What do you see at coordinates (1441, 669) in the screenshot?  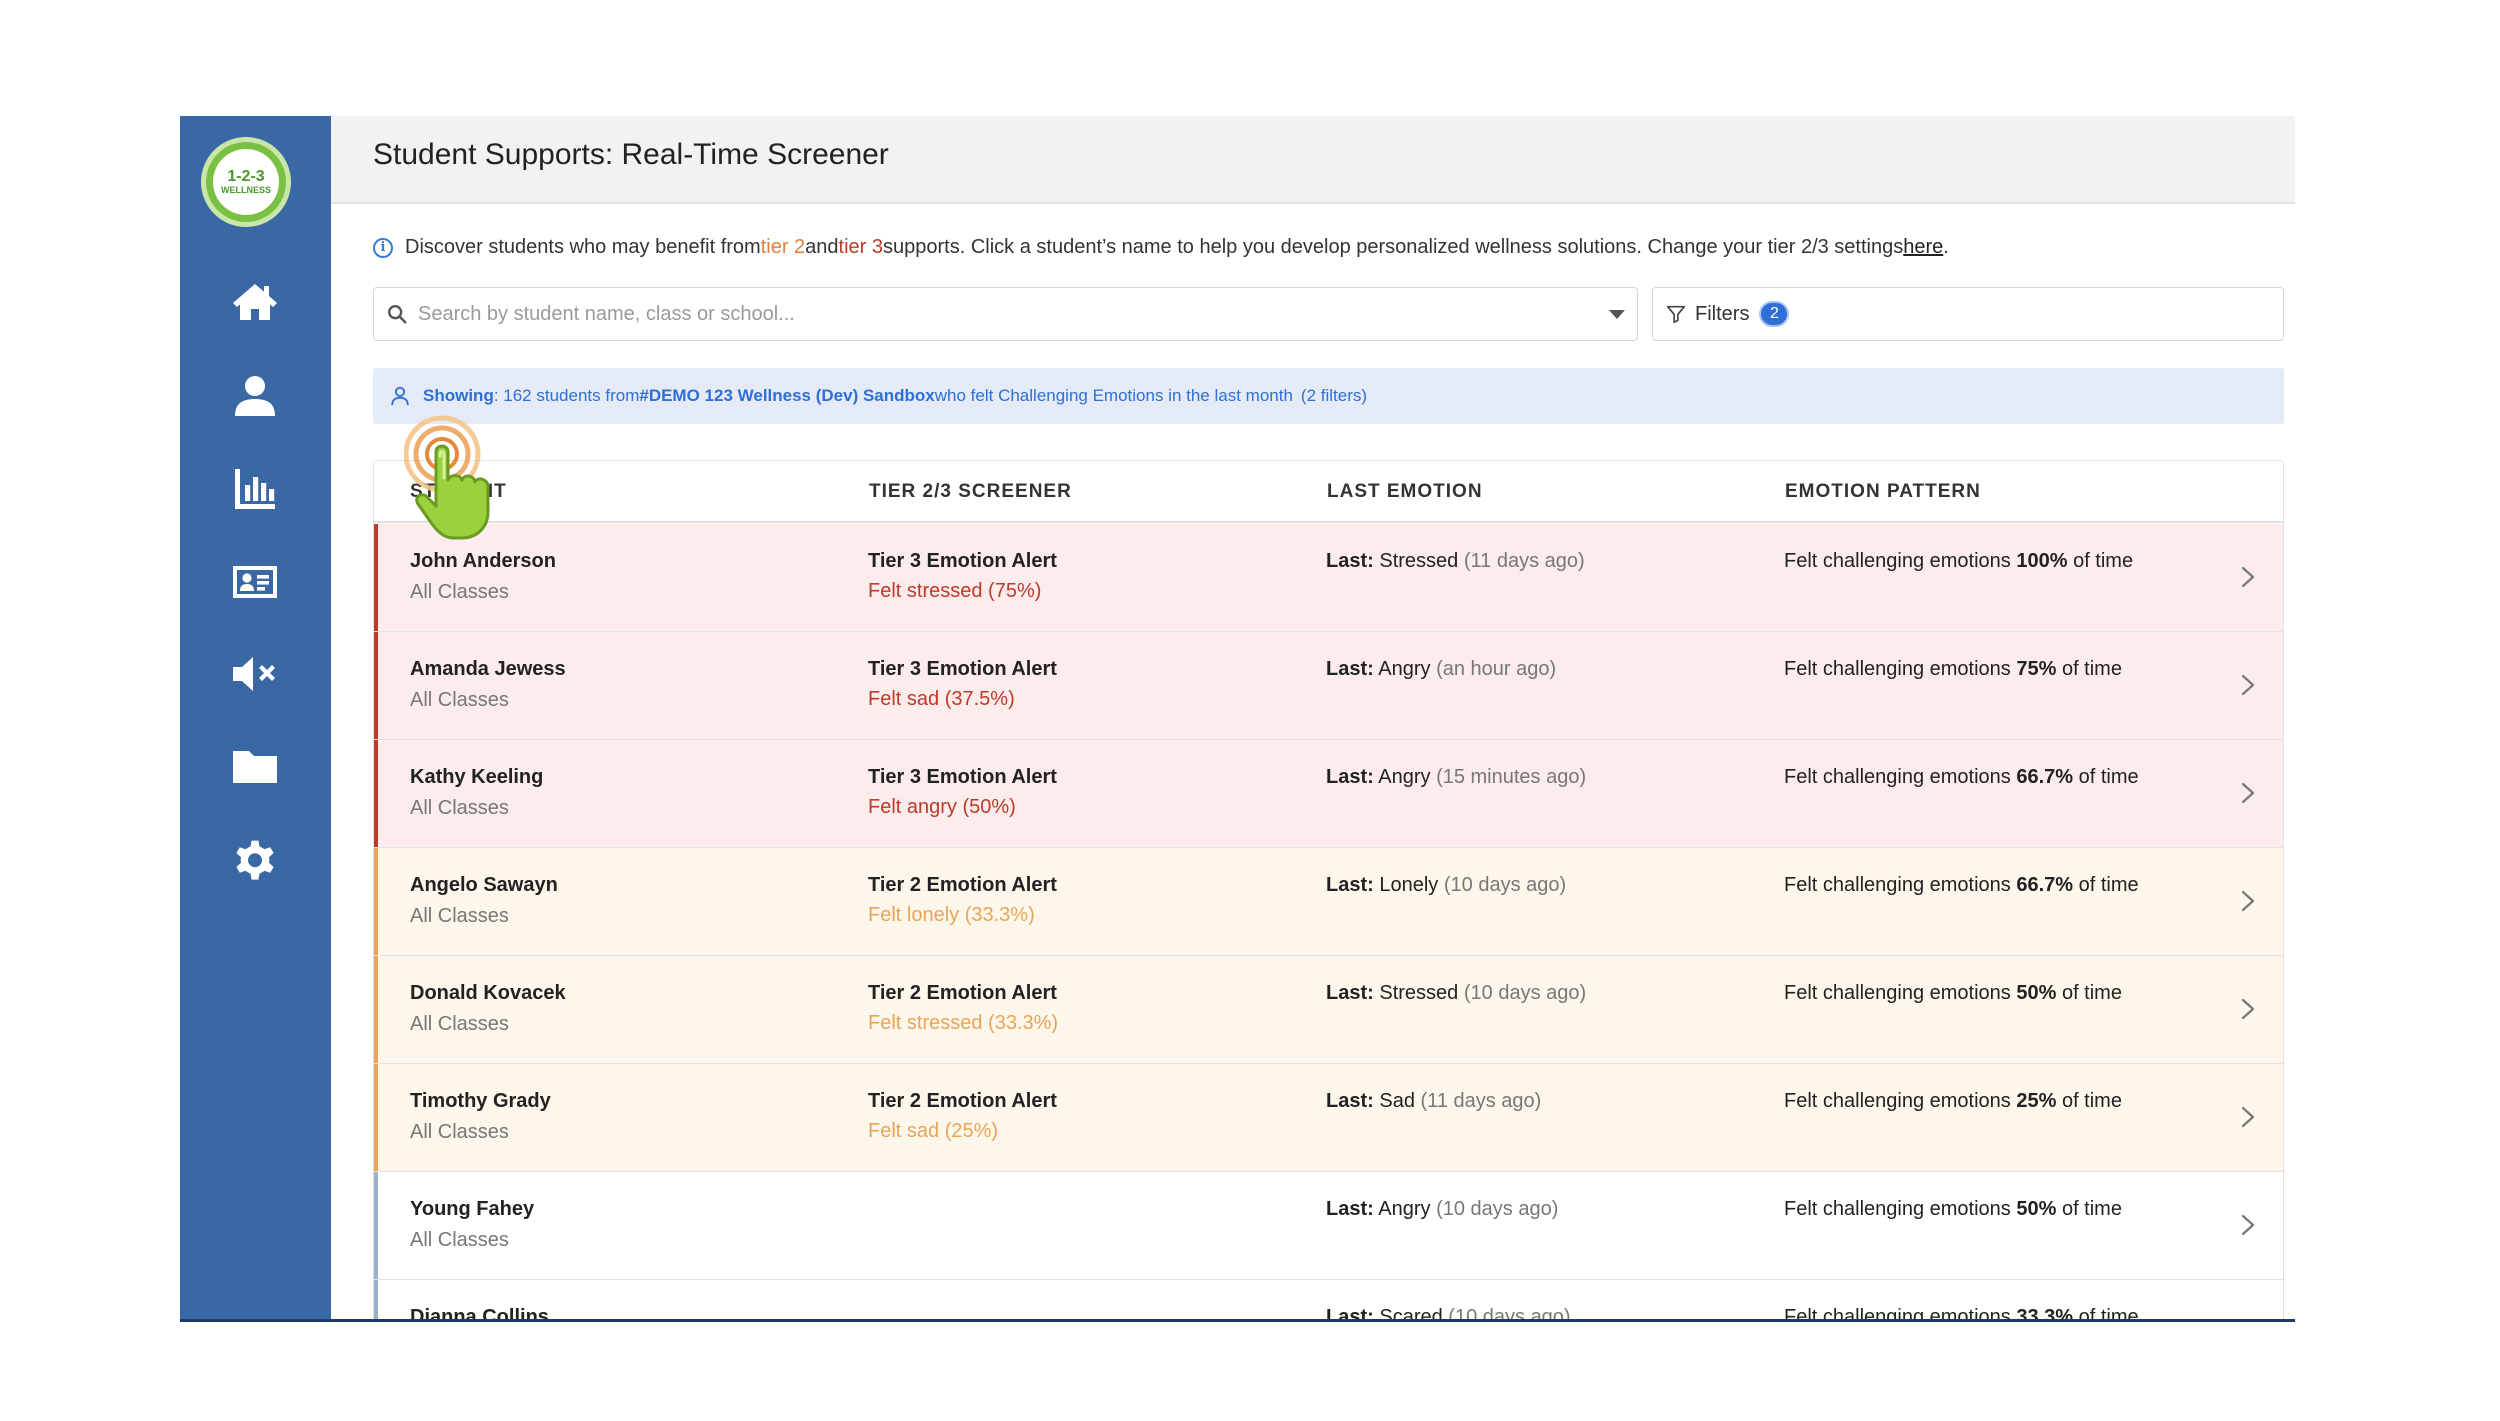 I see `last-emotion: Last: Angry (an hour ago)` at bounding box center [1441, 669].